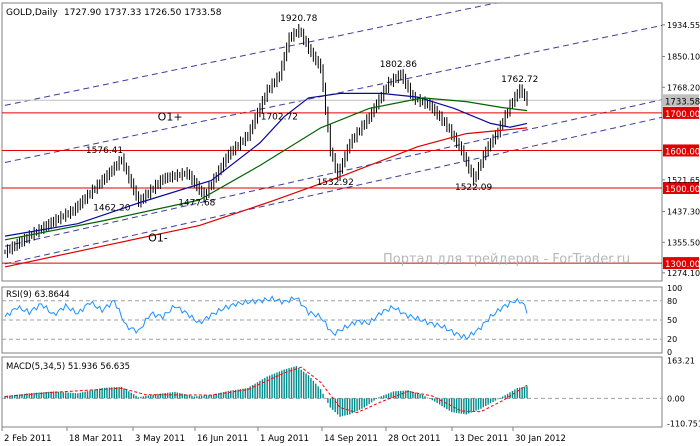 This screenshot has height=446, width=700. Describe the element at coordinates (28, 439) in the screenshot. I see `x-tick-label: 2 Feb 2011` at that location.